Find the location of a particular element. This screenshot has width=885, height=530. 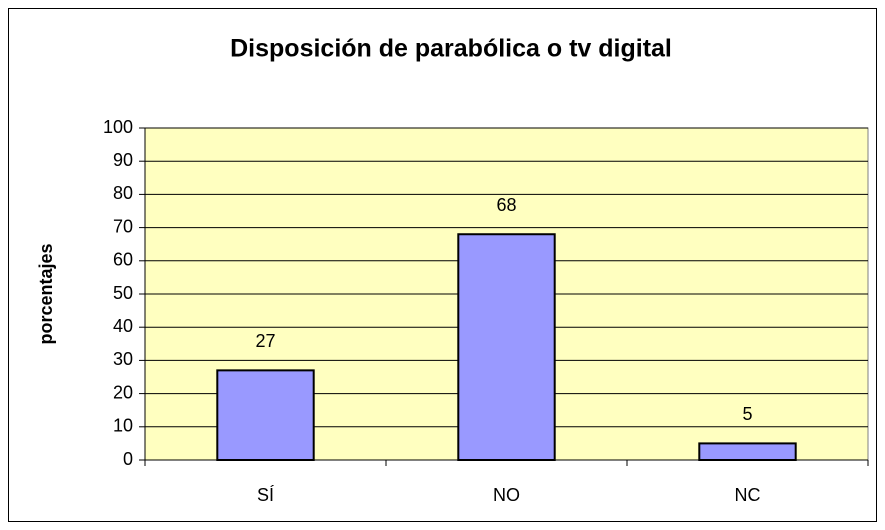

y-tick-label: 20 is located at coordinates (123, 392).